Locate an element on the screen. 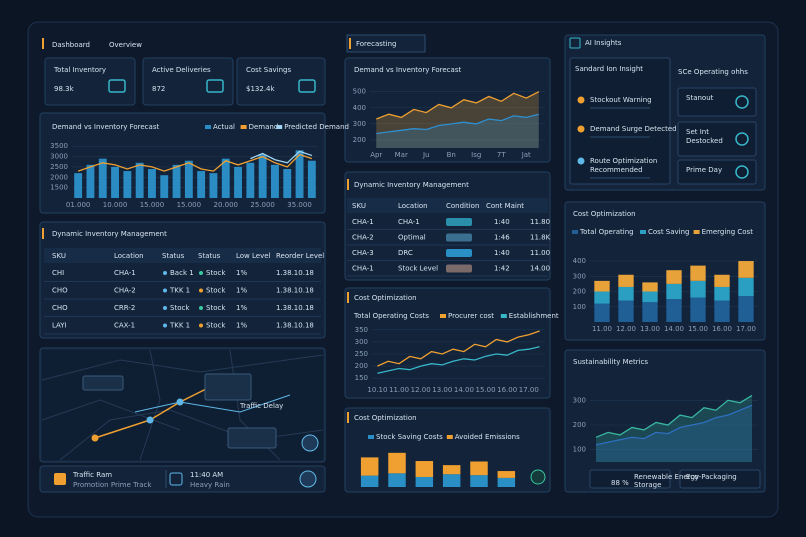 The image size is (806, 537). table-cell: CHO is located at coordinates (60, 291).